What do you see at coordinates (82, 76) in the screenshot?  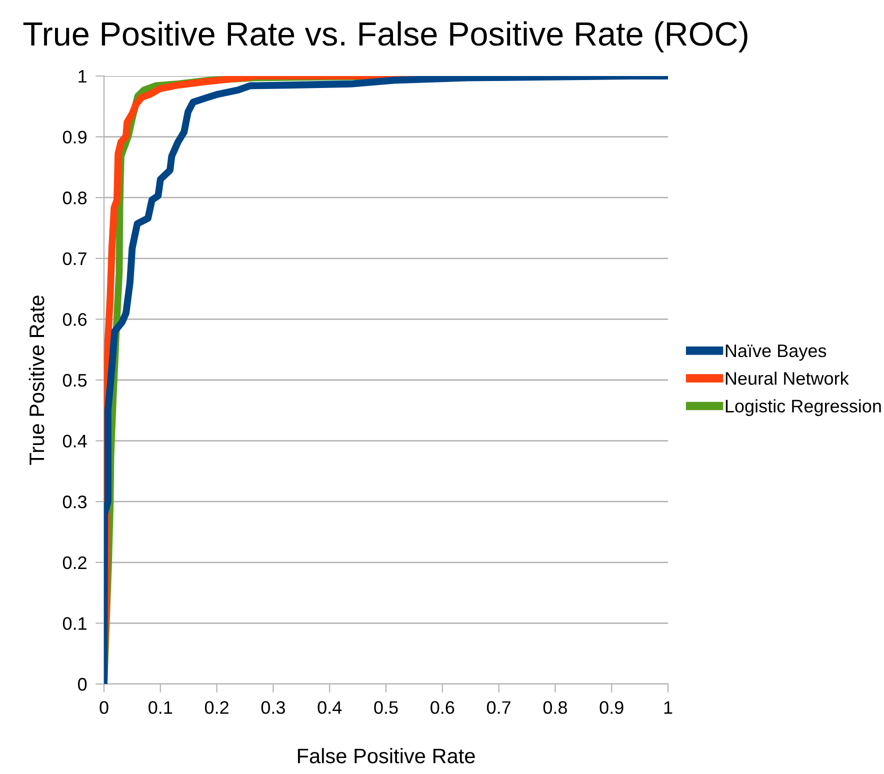 I see `y-tick-label: 1` at bounding box center [82, 76].